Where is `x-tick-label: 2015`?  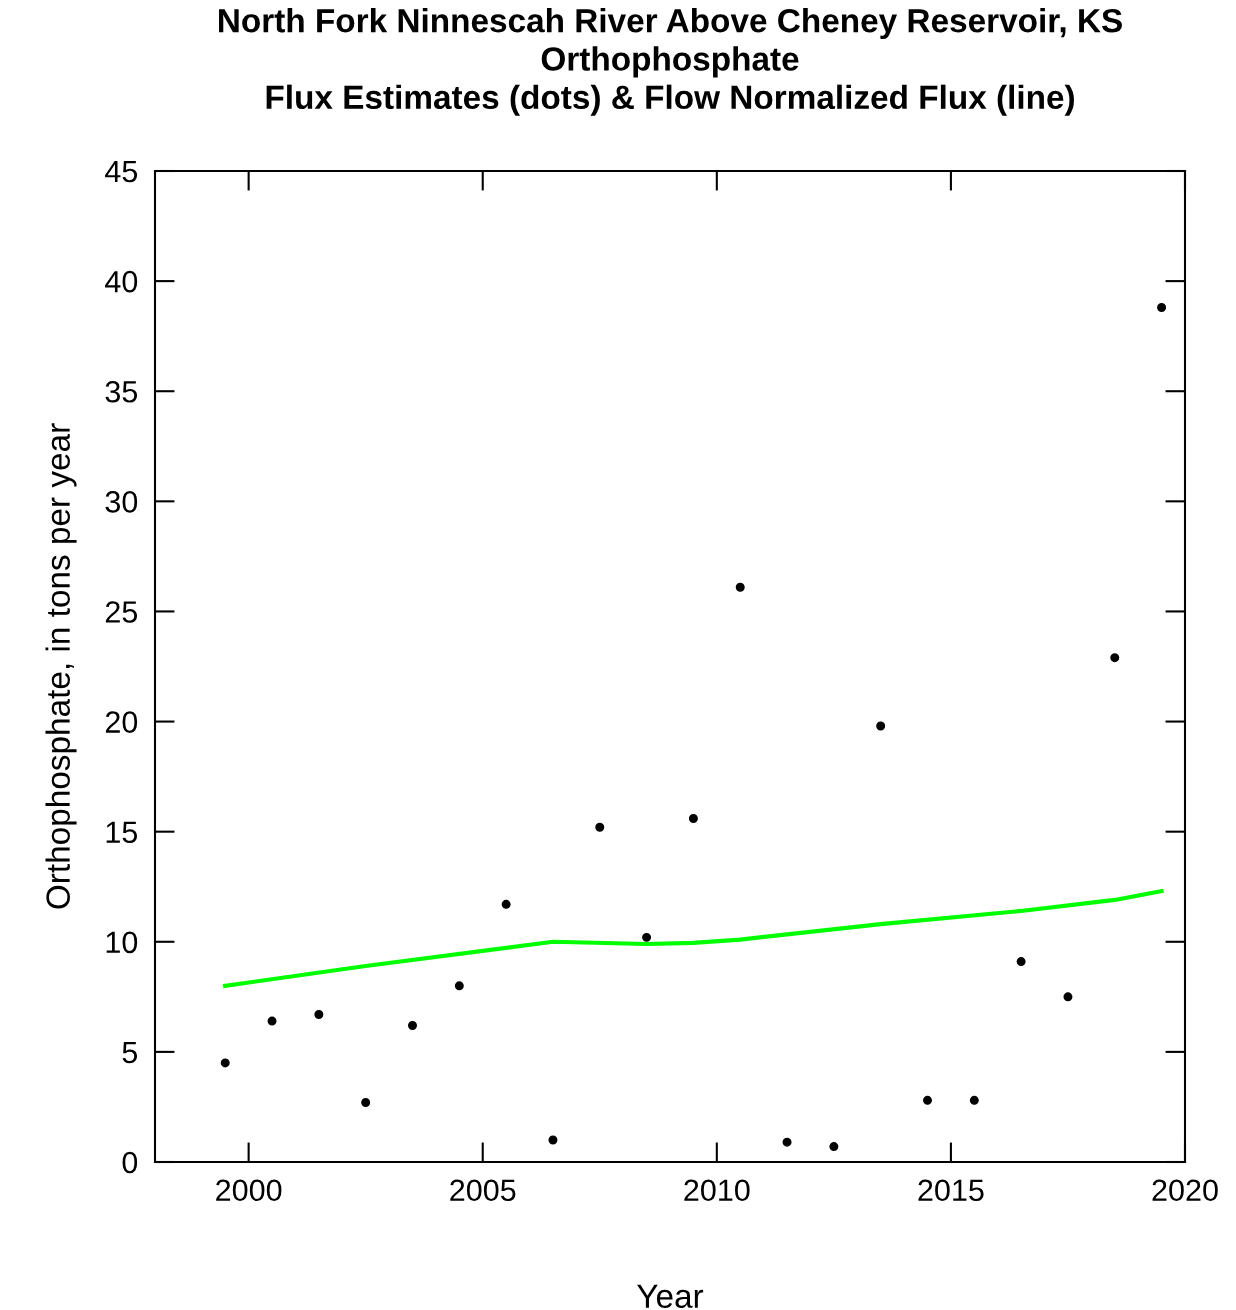 x-tick-label: 2015 is located at coordinates (951, 1190).